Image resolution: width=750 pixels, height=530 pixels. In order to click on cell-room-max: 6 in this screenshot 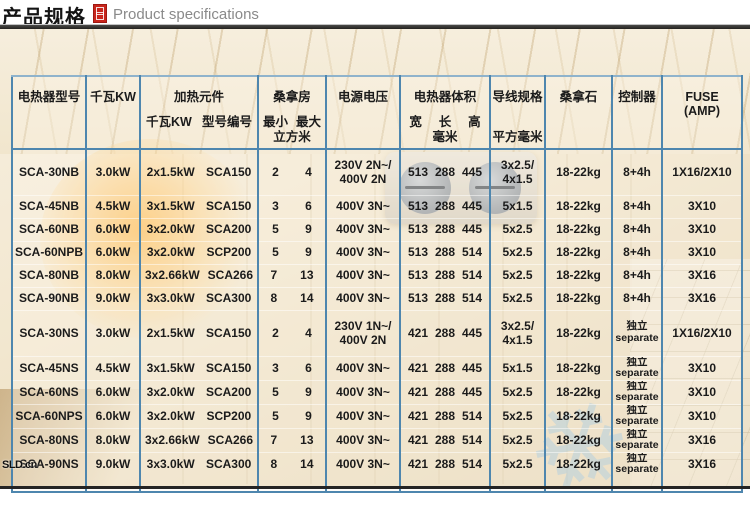, I will do `click(308, 206)`.